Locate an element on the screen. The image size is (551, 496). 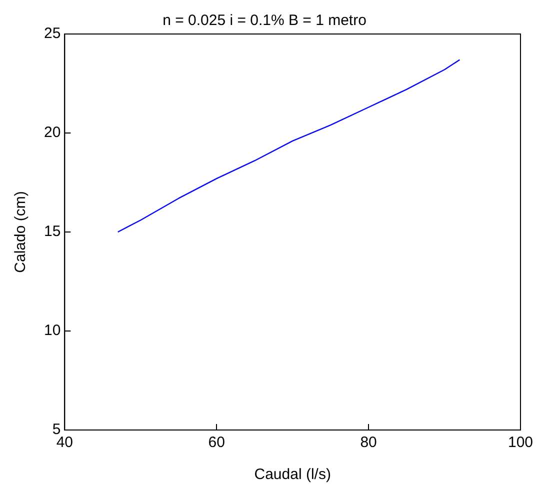
chart-title: n = 0.025 i = 0.1% B = 1 metro is located at coordinates (264, 21).